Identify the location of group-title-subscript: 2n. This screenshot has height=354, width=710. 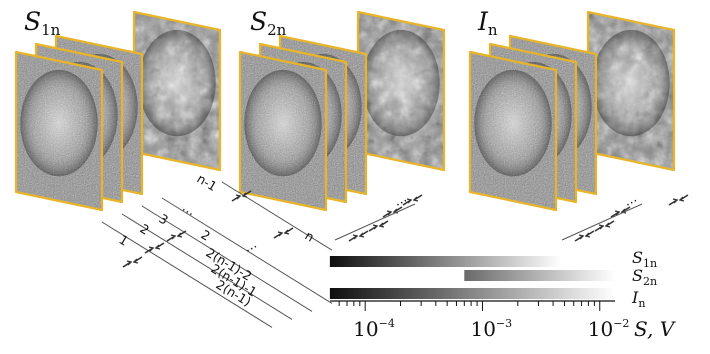
(277, 30).